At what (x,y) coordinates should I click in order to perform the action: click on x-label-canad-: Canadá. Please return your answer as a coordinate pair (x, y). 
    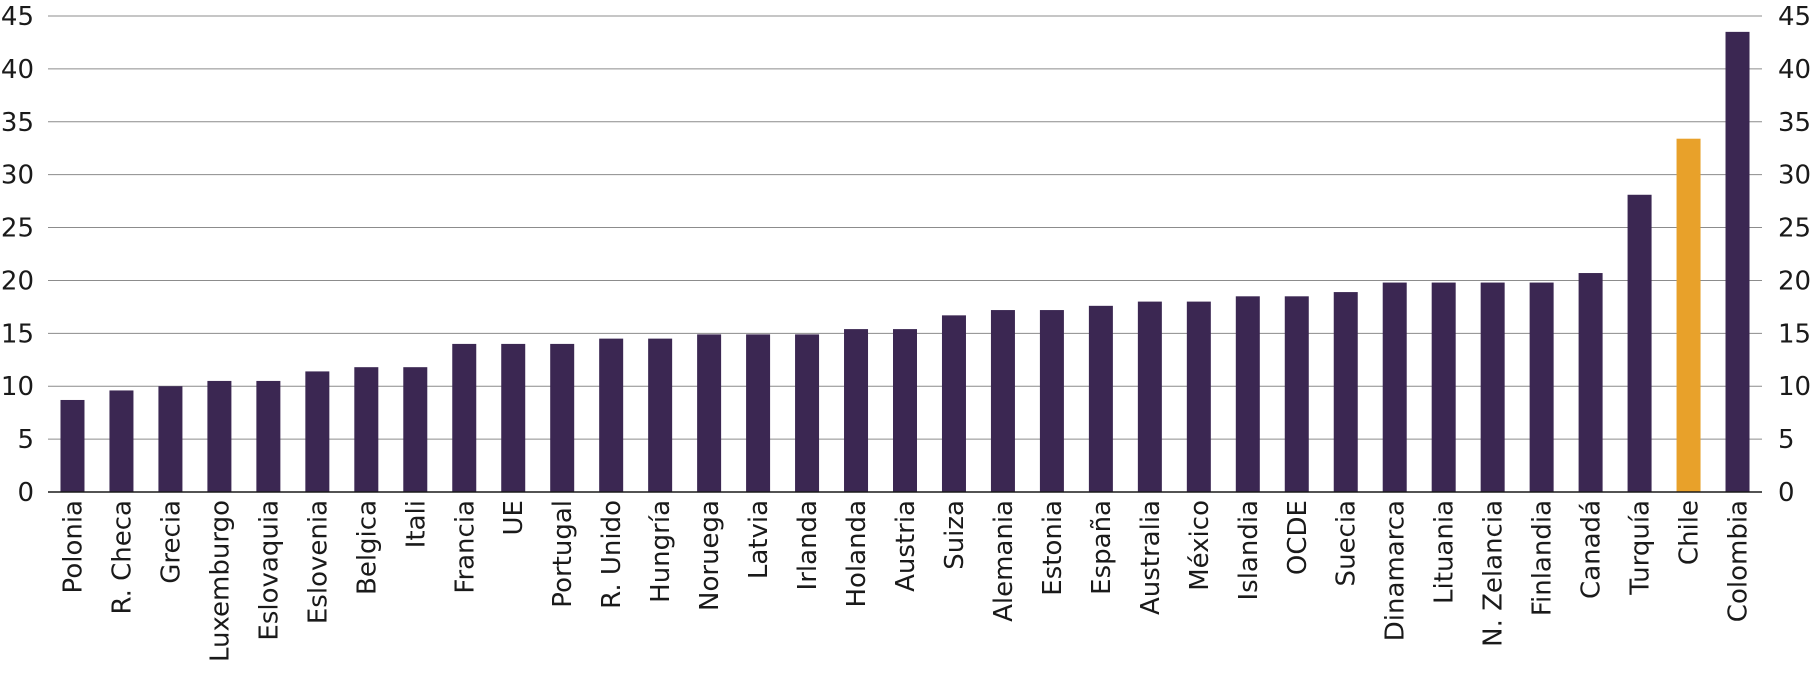
    Looking at the image, I should click on (1592, 549).